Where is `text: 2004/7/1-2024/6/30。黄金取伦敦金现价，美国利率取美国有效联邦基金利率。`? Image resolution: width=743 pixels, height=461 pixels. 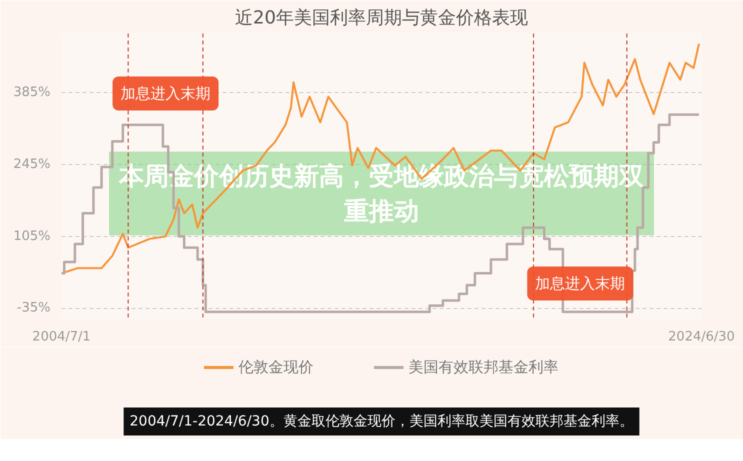 text: 2004/7/1-2024/6/30。黄金取伦敦金现价，美国利率取美国有效联邦基金利率。 is located at coordinates (382, 422).